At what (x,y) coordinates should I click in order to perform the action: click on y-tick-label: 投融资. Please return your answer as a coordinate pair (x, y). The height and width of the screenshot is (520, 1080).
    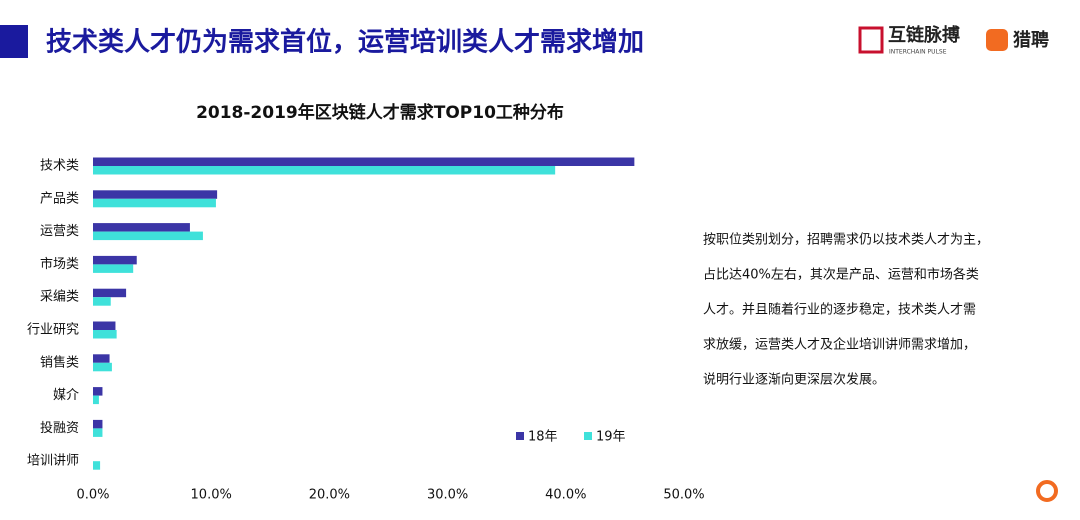
    Looking at the image, I should click on (59, 428).